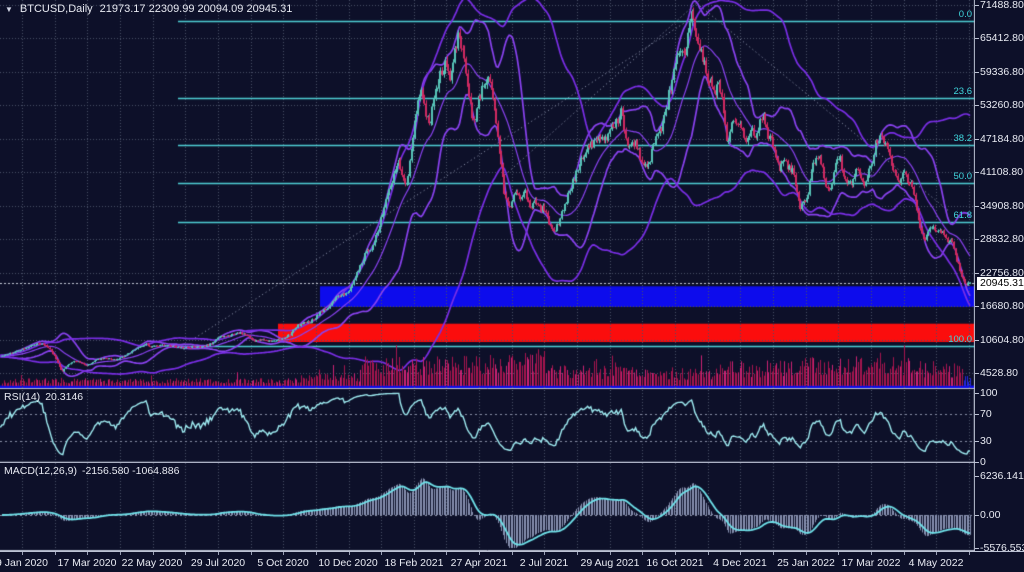 This screenshot has height=572, width=1024. What do you see at coordinates (675, 563) in the screenshot?
I see `date-axis-label: 16 Oct 2021` at bounding box center [675, 563].